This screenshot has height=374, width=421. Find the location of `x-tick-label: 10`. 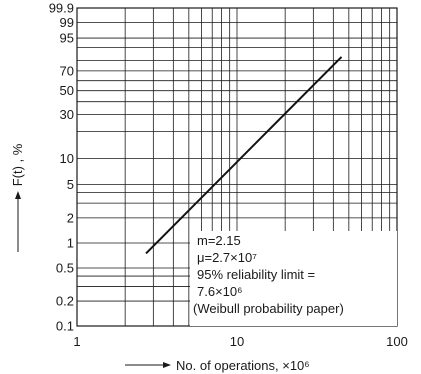

x-tick-label: 10 is located at coordinates (237, 341).